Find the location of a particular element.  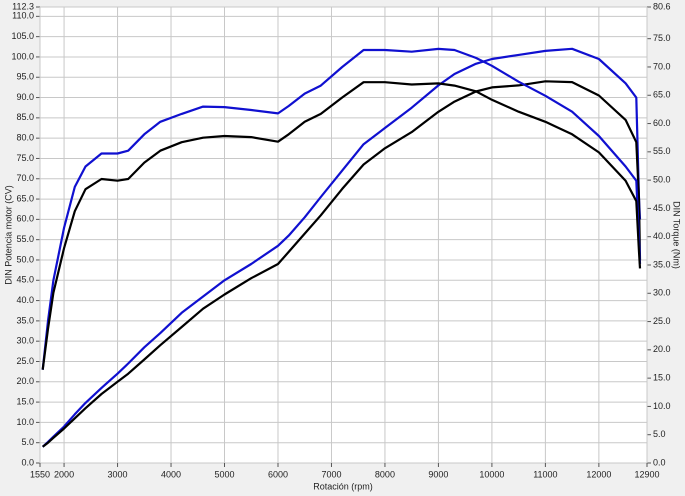

y-tick-label: 25.0 is located at coordinates (25, 361).